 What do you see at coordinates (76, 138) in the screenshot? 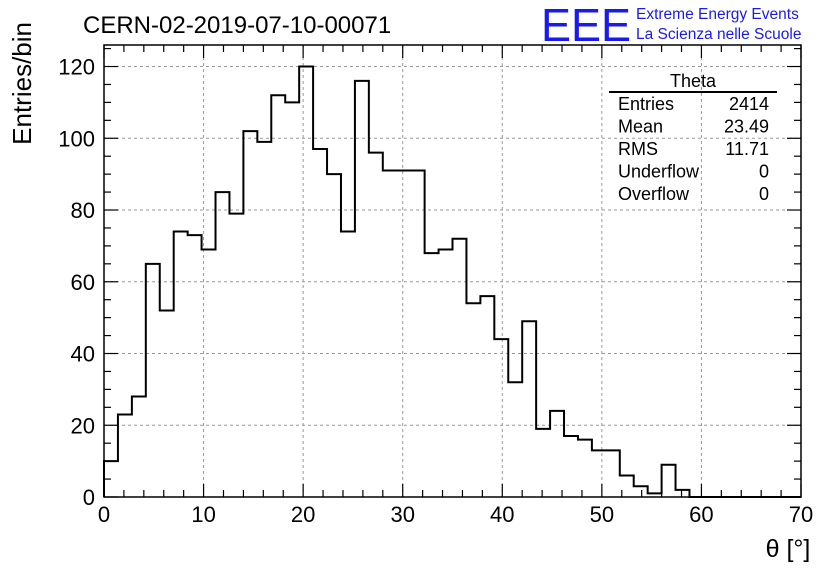
I see `y-tick-label: 100` at bounding box center [76, 138].